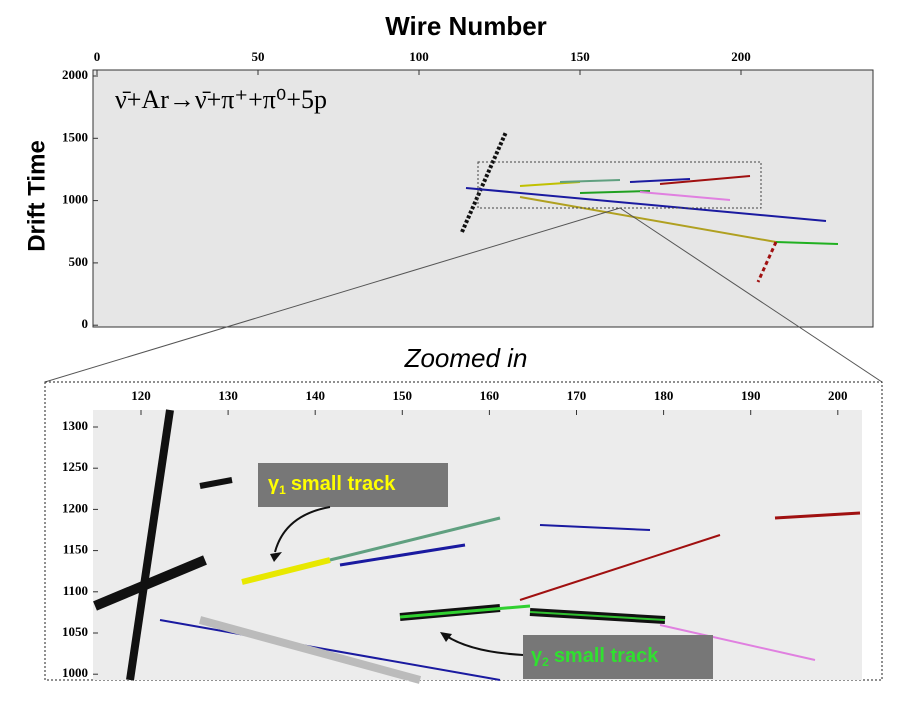  Describe the element at coordinates (36, 196) in the screenshot. I see `y-label: Drift Time` at that location.